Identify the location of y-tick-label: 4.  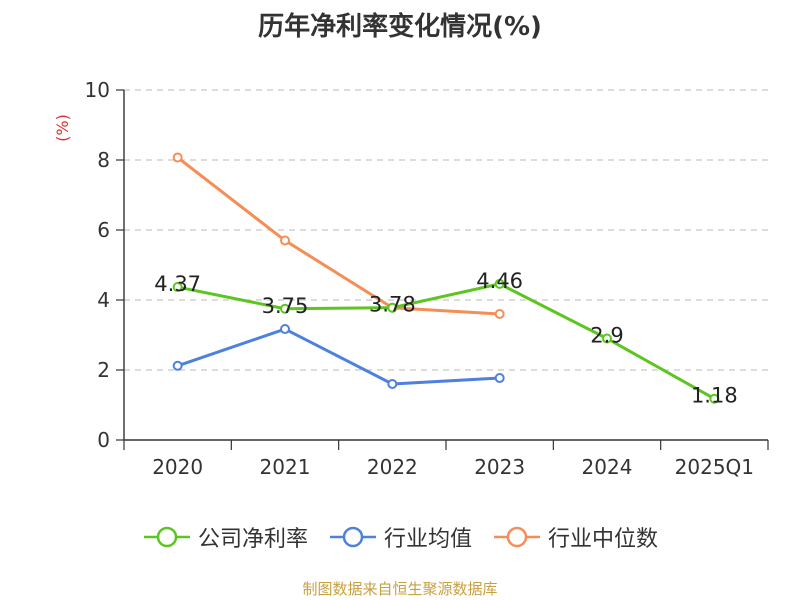
(103, 300).